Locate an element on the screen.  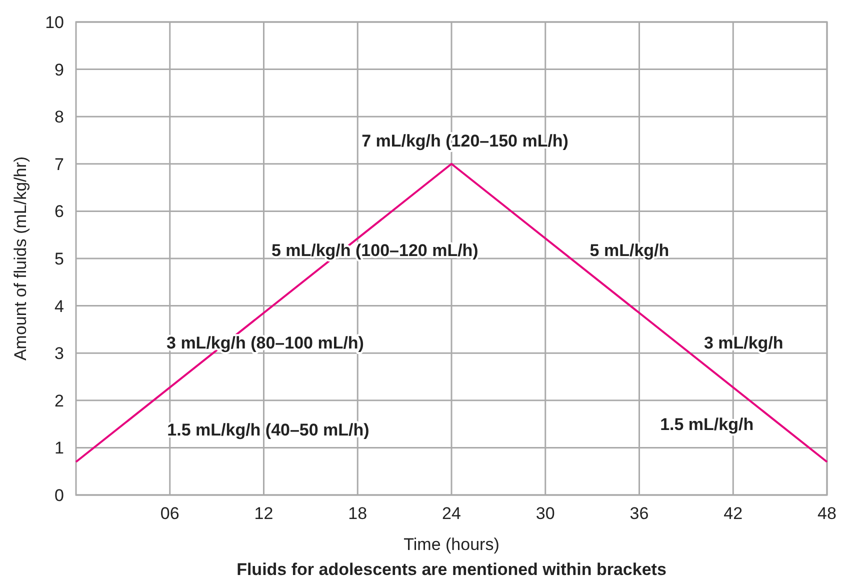
y-tick-label: 7 is located at coordinates (59, 164).